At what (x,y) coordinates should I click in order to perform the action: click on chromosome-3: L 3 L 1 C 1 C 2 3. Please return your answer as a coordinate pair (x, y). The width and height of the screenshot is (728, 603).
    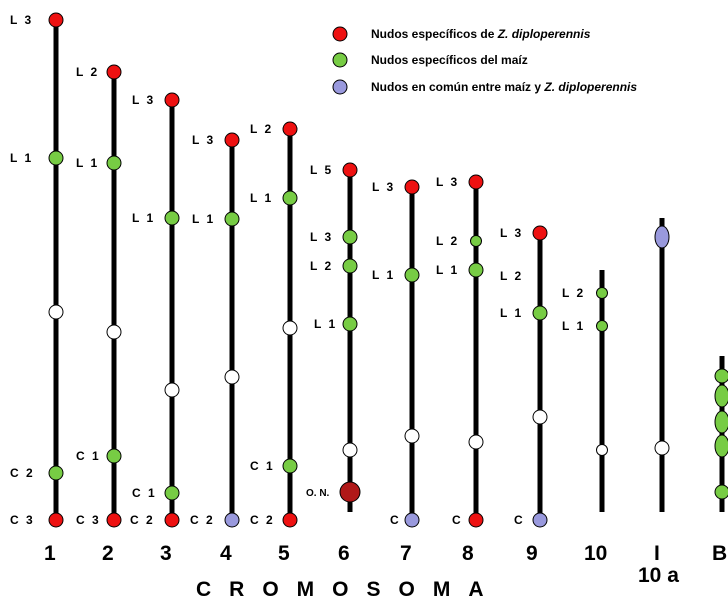
    Looking at the image, I should click on (155, 328).